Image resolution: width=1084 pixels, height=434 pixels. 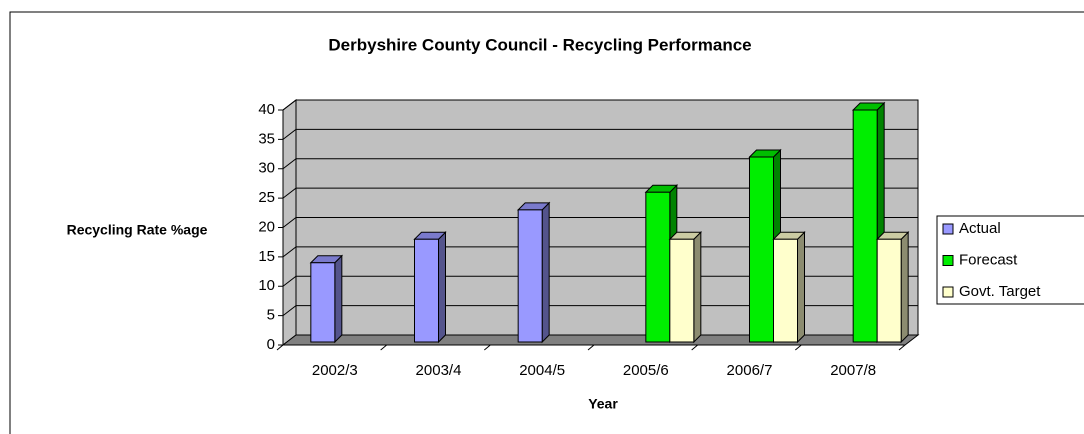 What do you see at coordinates (266, 109) in the screenshot?
I see `y-tick-label: 40` at bounding box center [266, 109].